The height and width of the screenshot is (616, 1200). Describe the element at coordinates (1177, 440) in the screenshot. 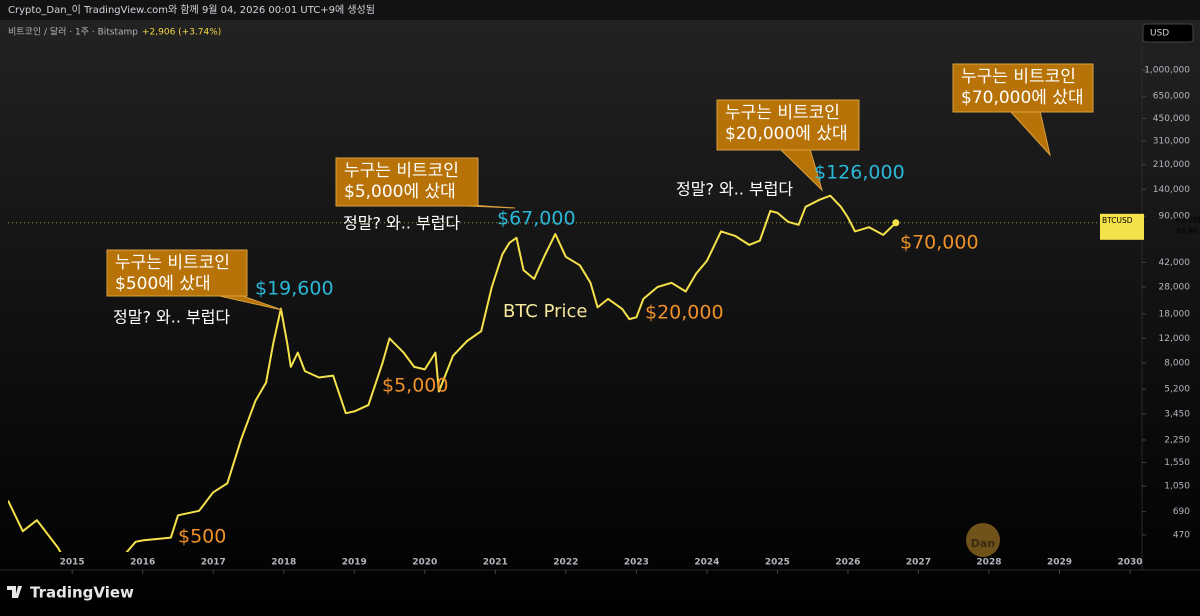

I see `y-tick-label: 2,250` at that location.